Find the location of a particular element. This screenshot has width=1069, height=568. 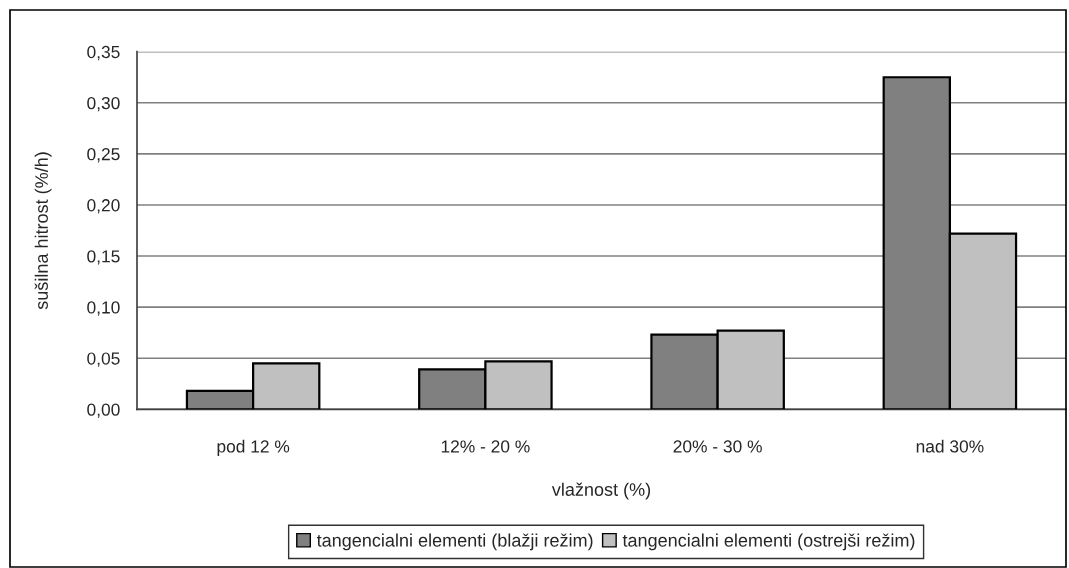

x-tick-label: pod 12 % is located at coordinates (253, 448).